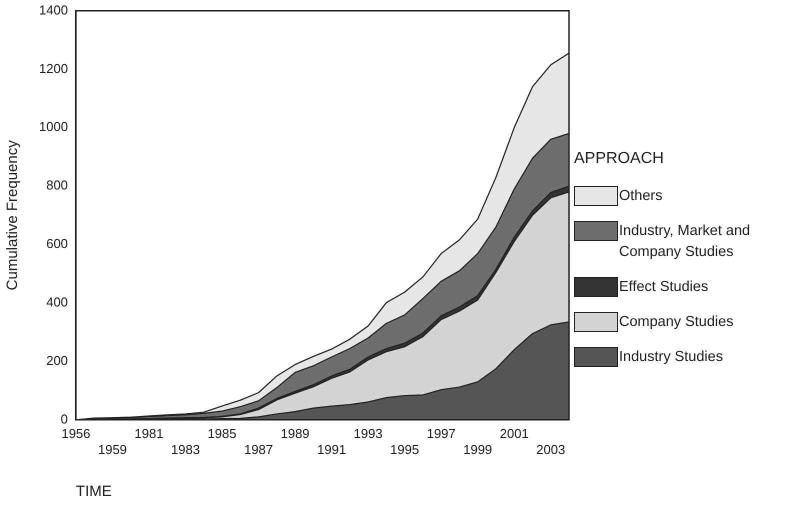  Describe the element at coordinates (57, 302) in the screenshot. I see `y-tick-label: 400` at that location.